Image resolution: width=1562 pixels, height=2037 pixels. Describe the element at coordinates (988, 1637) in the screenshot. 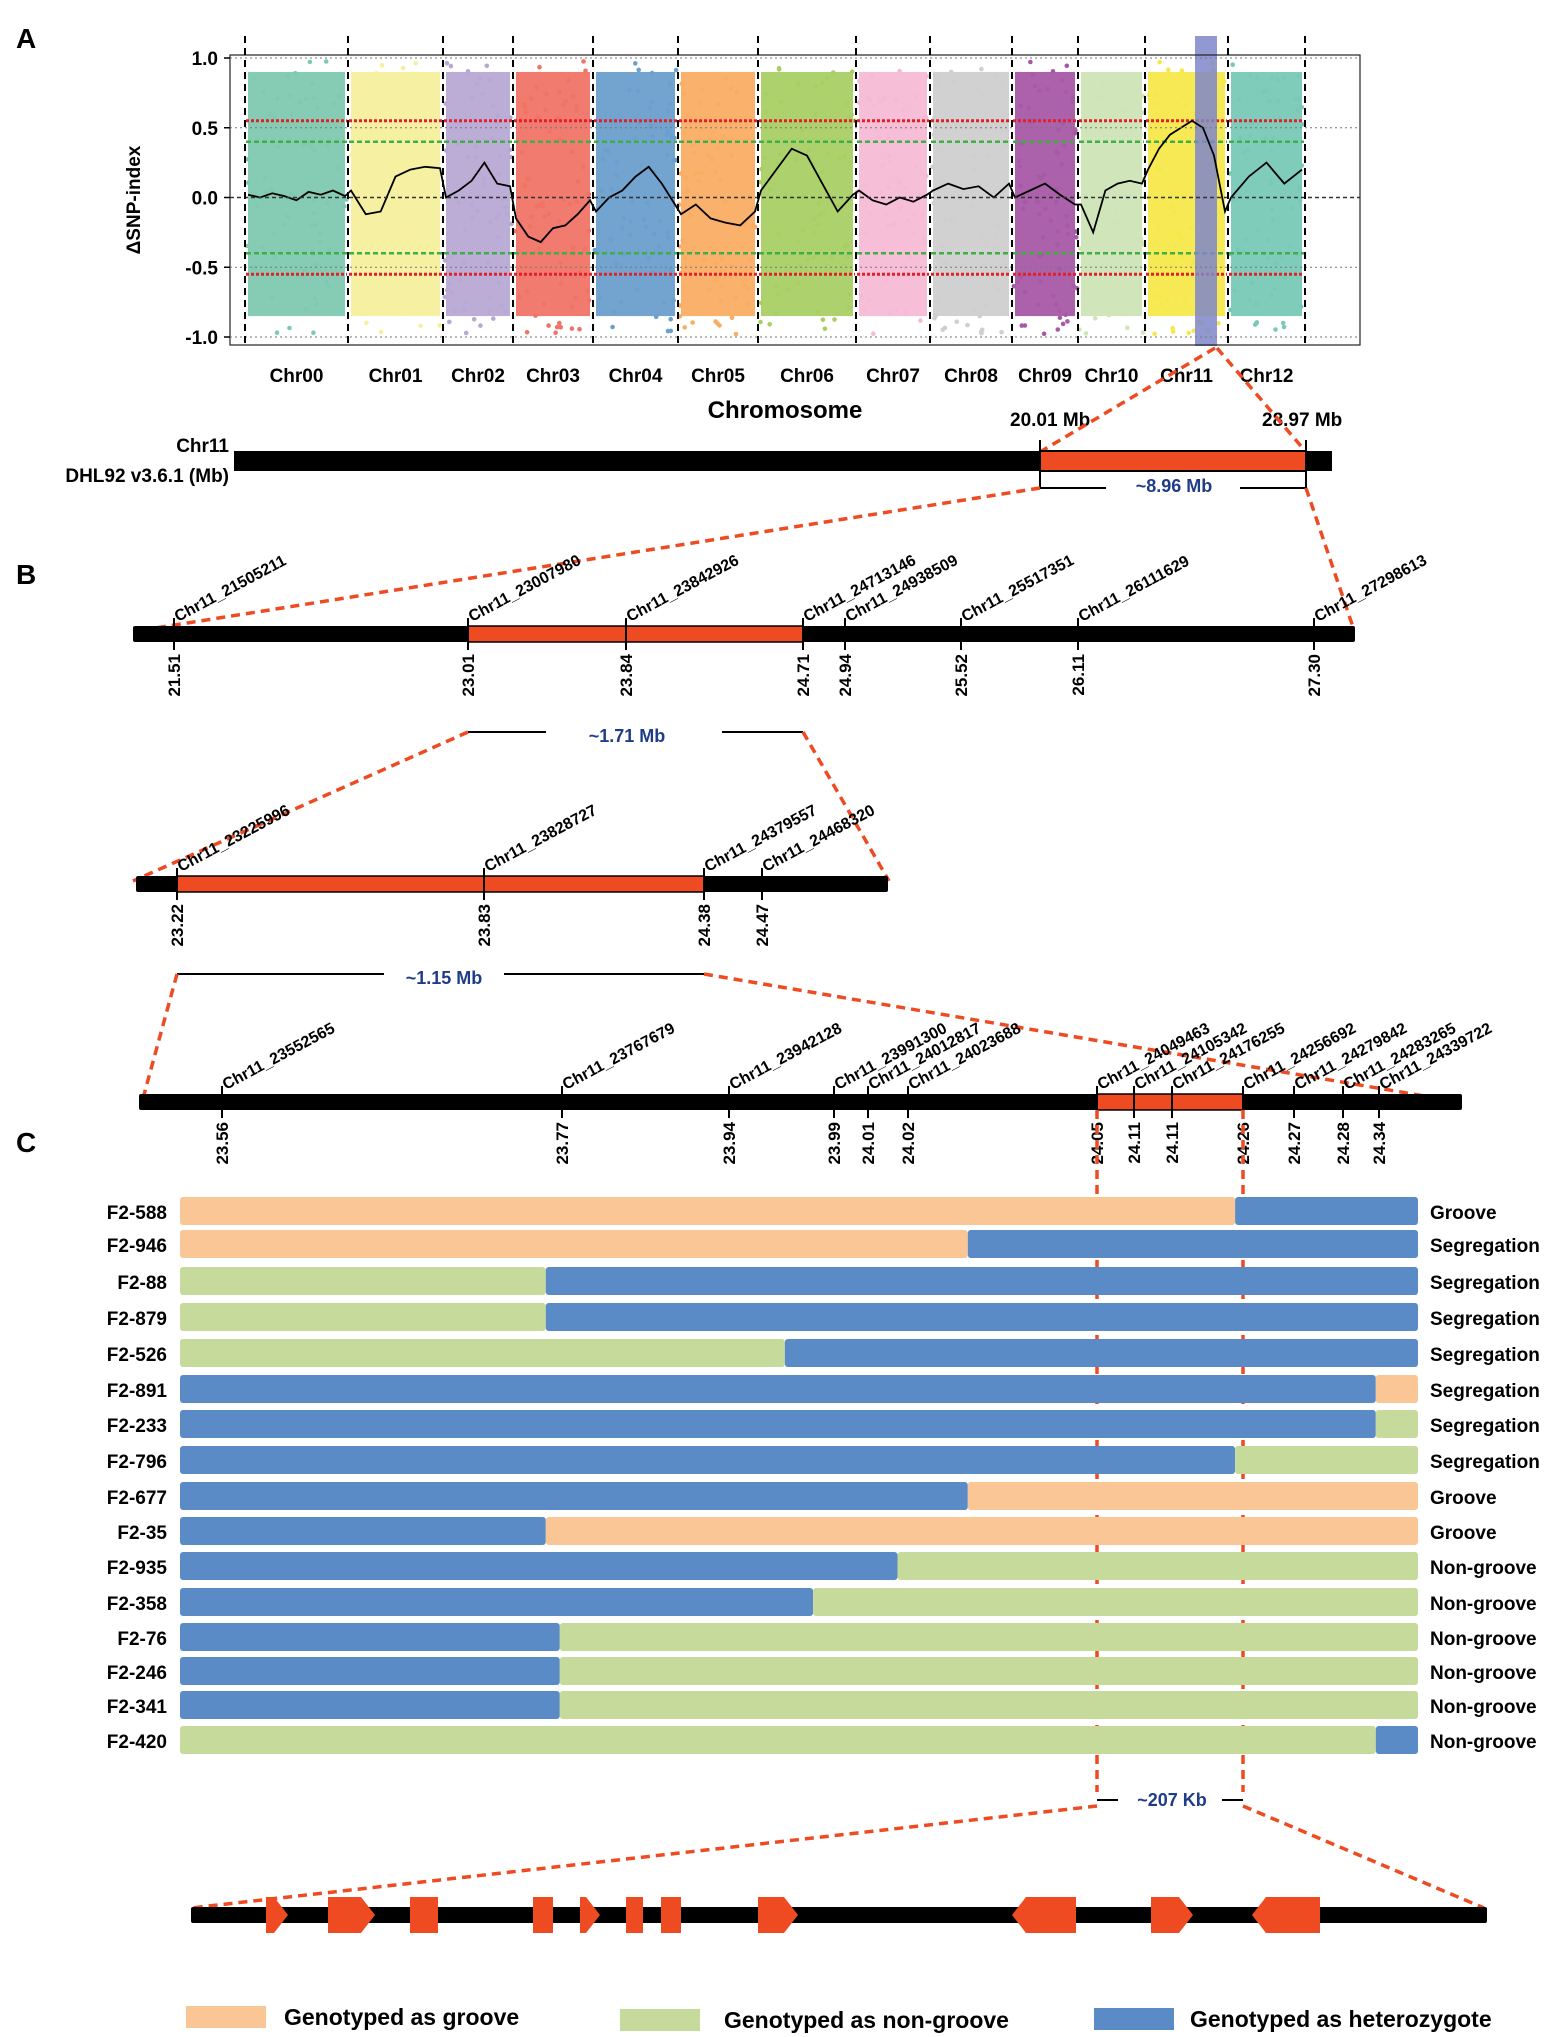

I see `genotype-segment-non-groove` at that location.